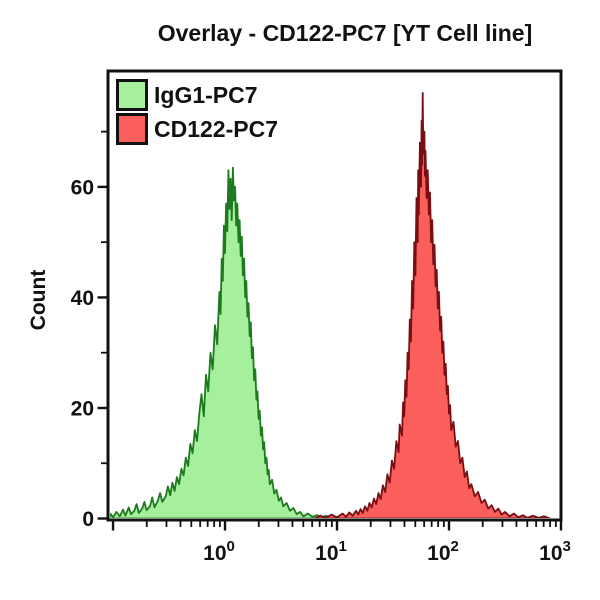  I want to click on legend: IgG1-PC7 CD122-PC7, so click(197, 112).